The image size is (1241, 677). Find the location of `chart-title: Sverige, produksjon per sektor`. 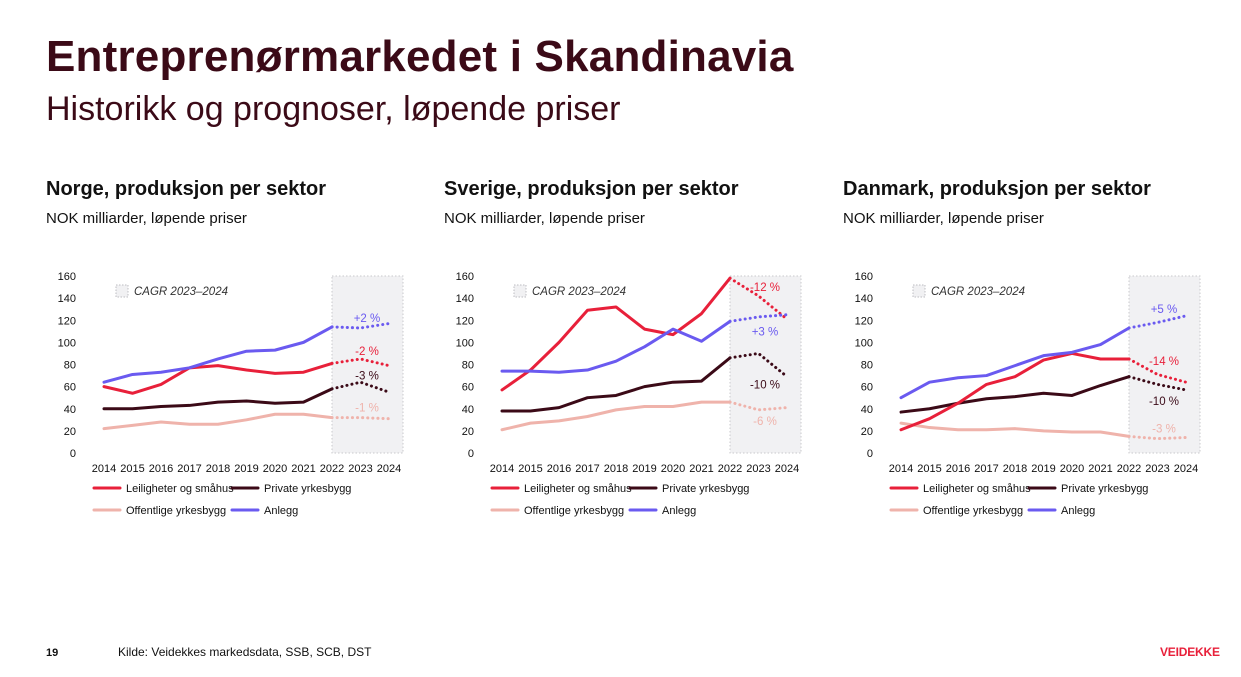

chart-title: Sverige, produksjon per sektor is located at coordinates (591, 189).